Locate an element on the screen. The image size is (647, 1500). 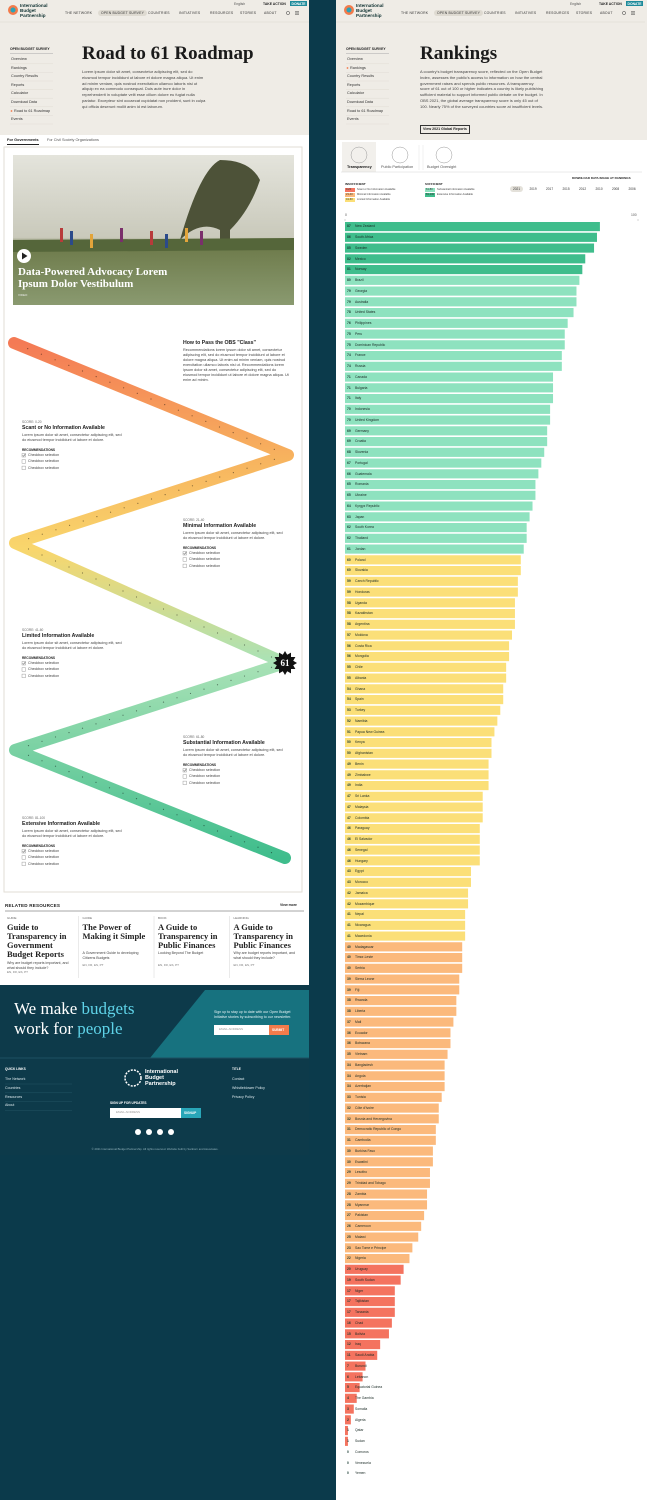
bar-label: Philippines is located at coordinates (363, 323).